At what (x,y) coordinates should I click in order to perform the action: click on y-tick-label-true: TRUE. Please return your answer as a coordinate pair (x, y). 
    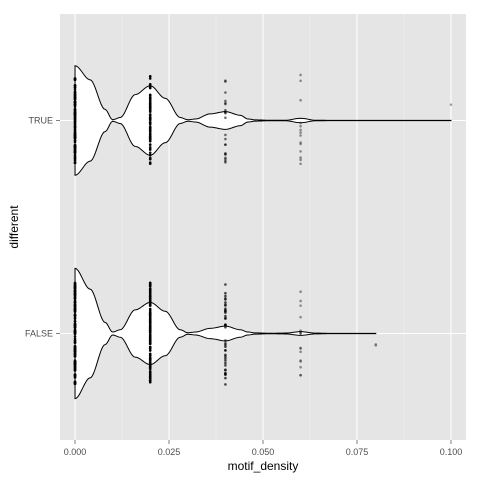
    Looking at the image, I should click on (41, 121).